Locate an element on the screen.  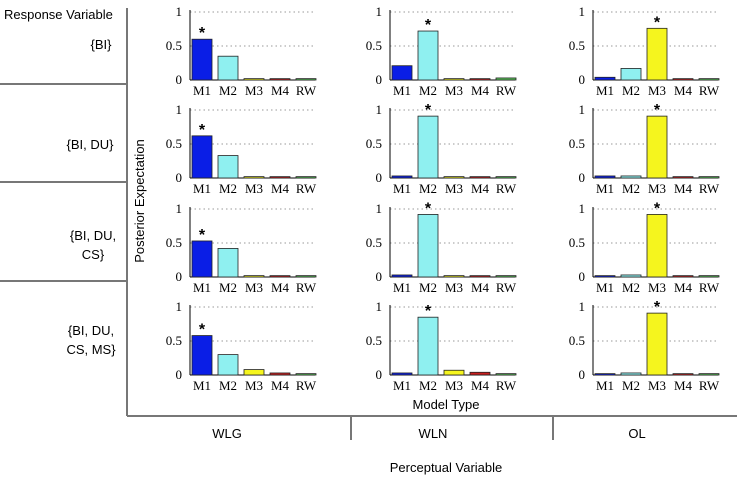
panel-r2-wlg-bar-m3 is located at coordinates (254, 177).